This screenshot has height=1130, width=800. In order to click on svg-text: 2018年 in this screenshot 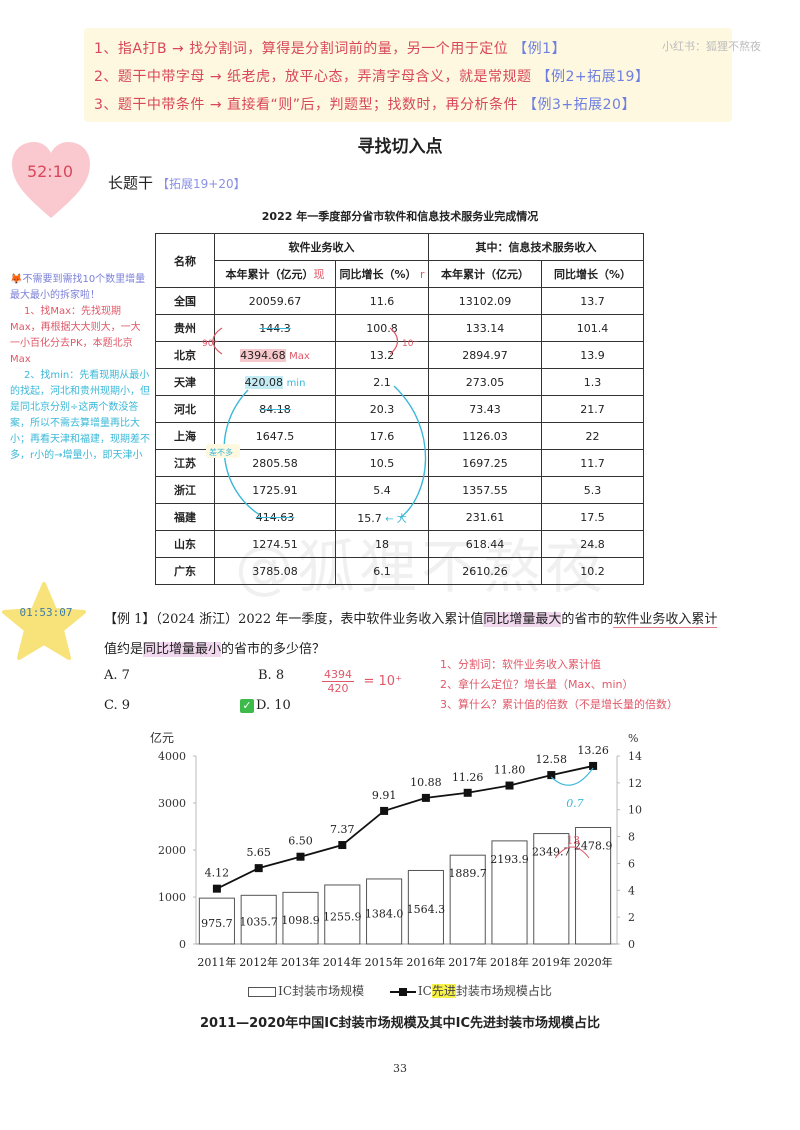, I will do `click(509, 962)`.